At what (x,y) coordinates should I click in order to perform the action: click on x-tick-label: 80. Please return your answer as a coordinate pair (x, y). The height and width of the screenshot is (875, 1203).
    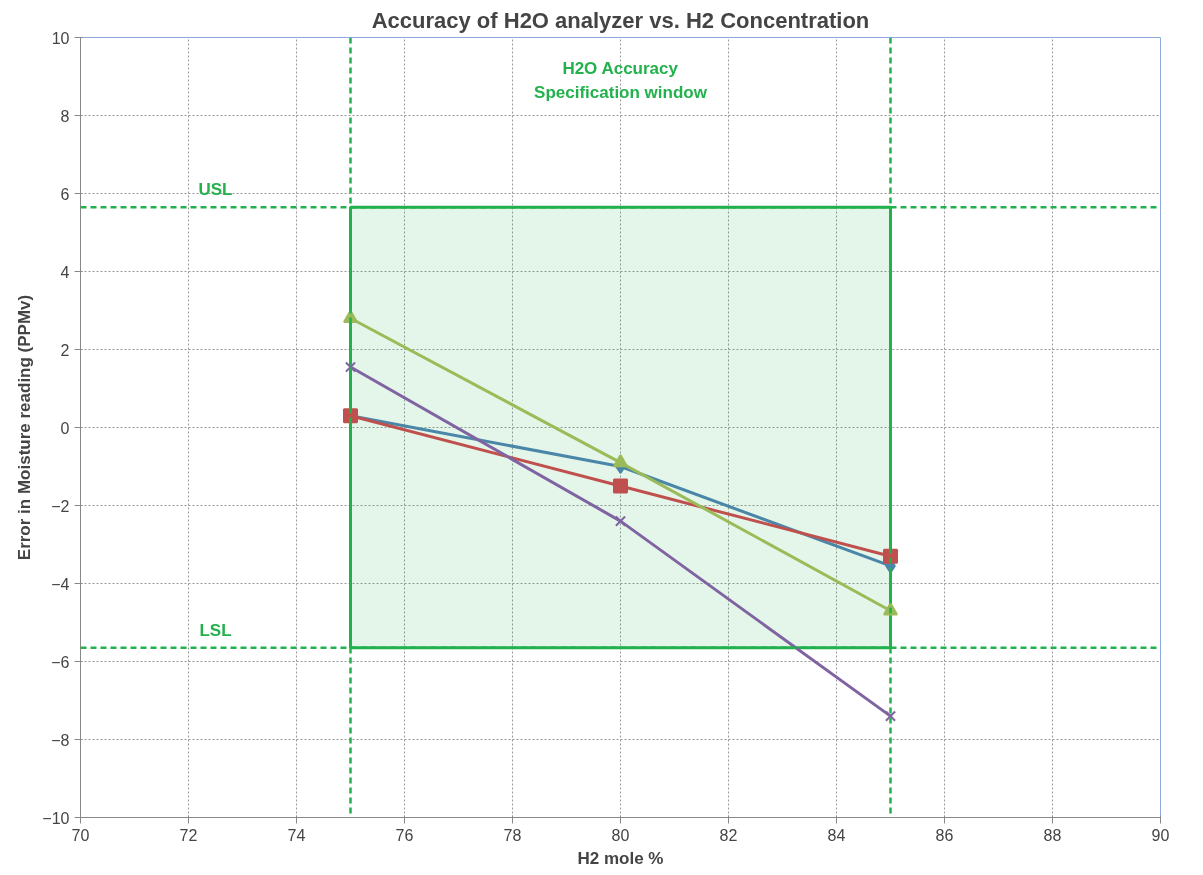
    Looking at the image, I should click on (620, 835).